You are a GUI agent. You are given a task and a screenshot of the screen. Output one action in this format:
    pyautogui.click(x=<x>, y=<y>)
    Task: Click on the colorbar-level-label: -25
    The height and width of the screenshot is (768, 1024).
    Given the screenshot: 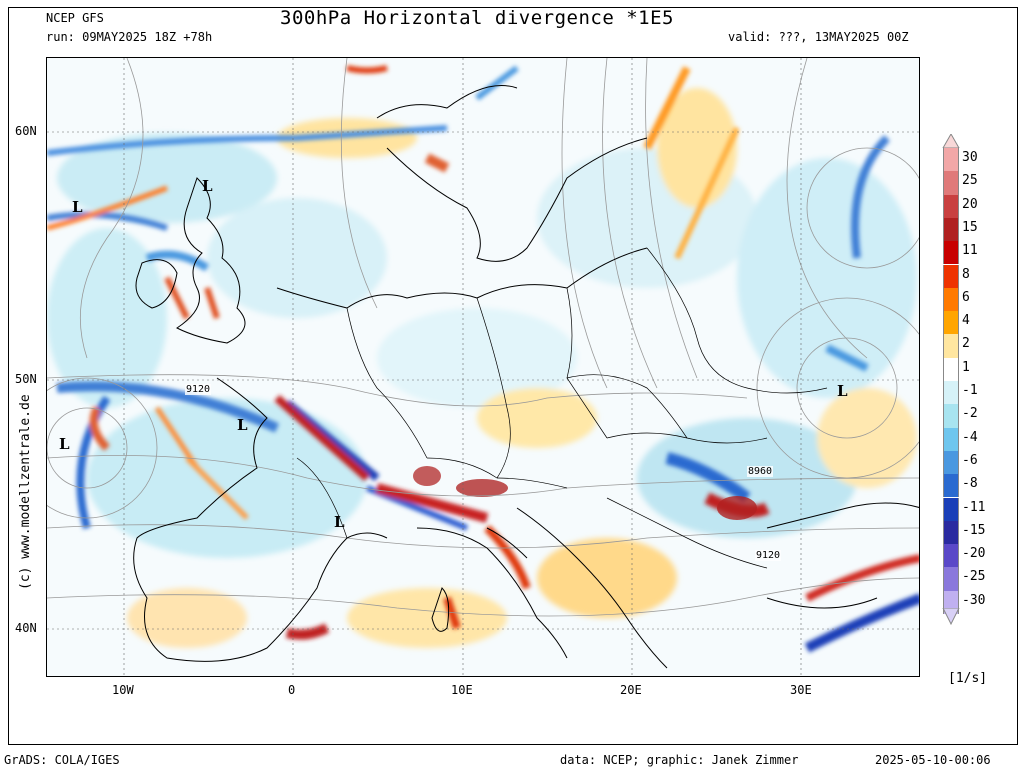 What is the action you would take?
    pyautogui.click(x=974, y=577)
    